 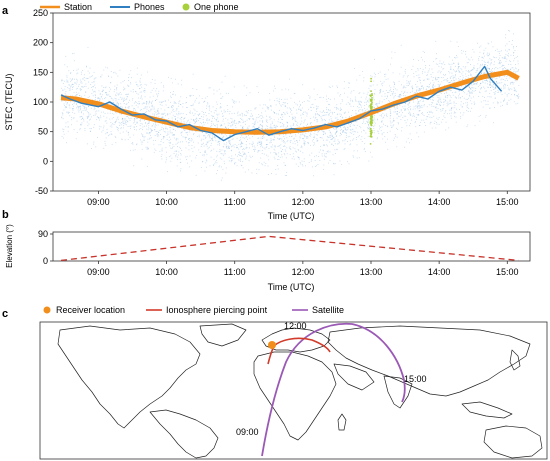 What do you see at coordinates (371, 272) in the screenshot?
I see `panel-b-xtick-label: 13:00` at bounding box center [371, 272].